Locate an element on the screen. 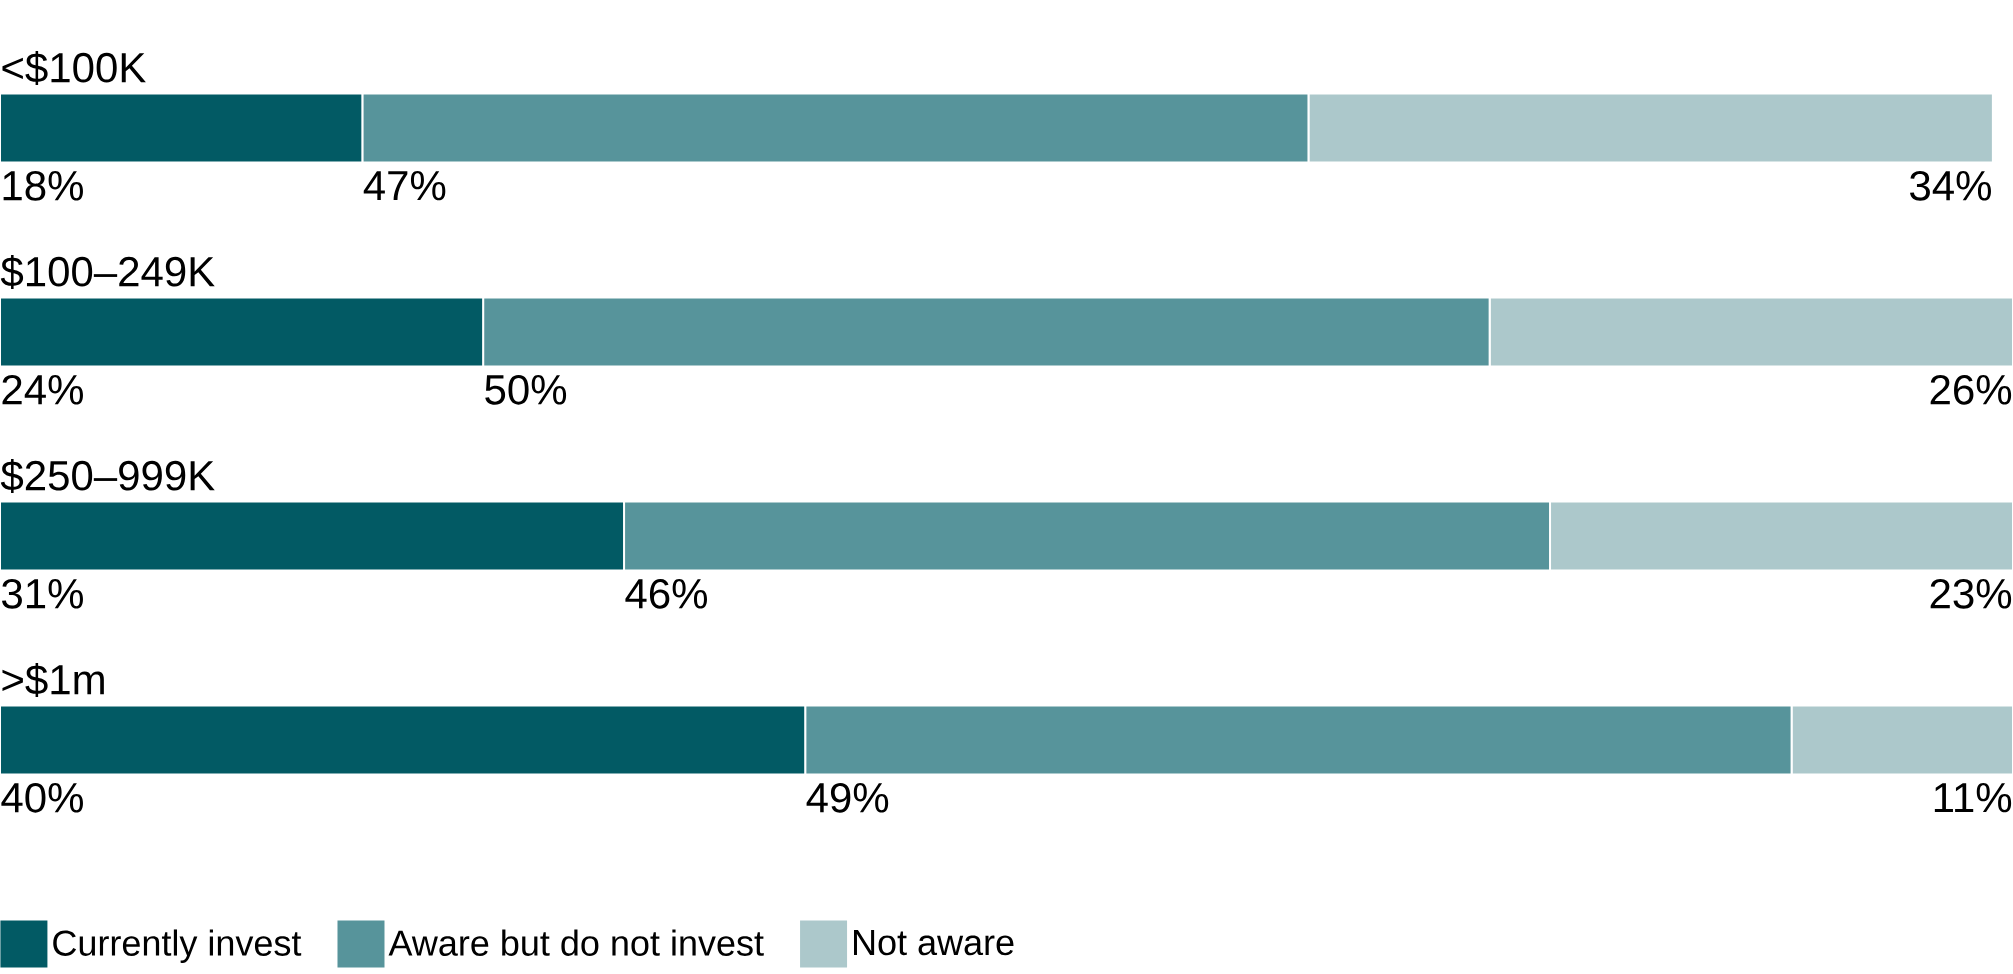 This screenshot has height=974, width=2013. data-label: 40% is located at coordinates (42, 797).